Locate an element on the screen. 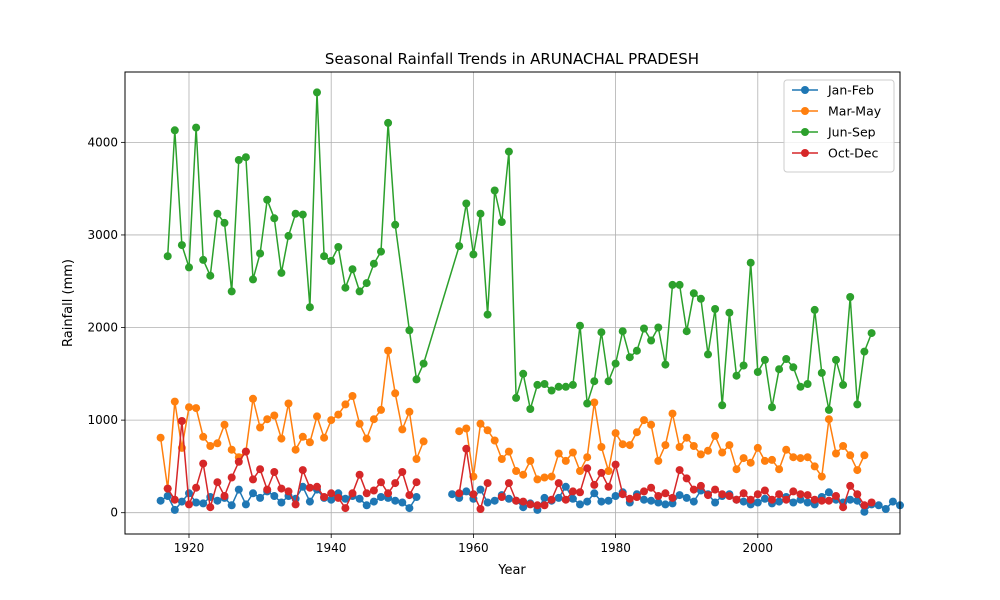  x-tick-label: 1980 is located at coordinates (615, 548).